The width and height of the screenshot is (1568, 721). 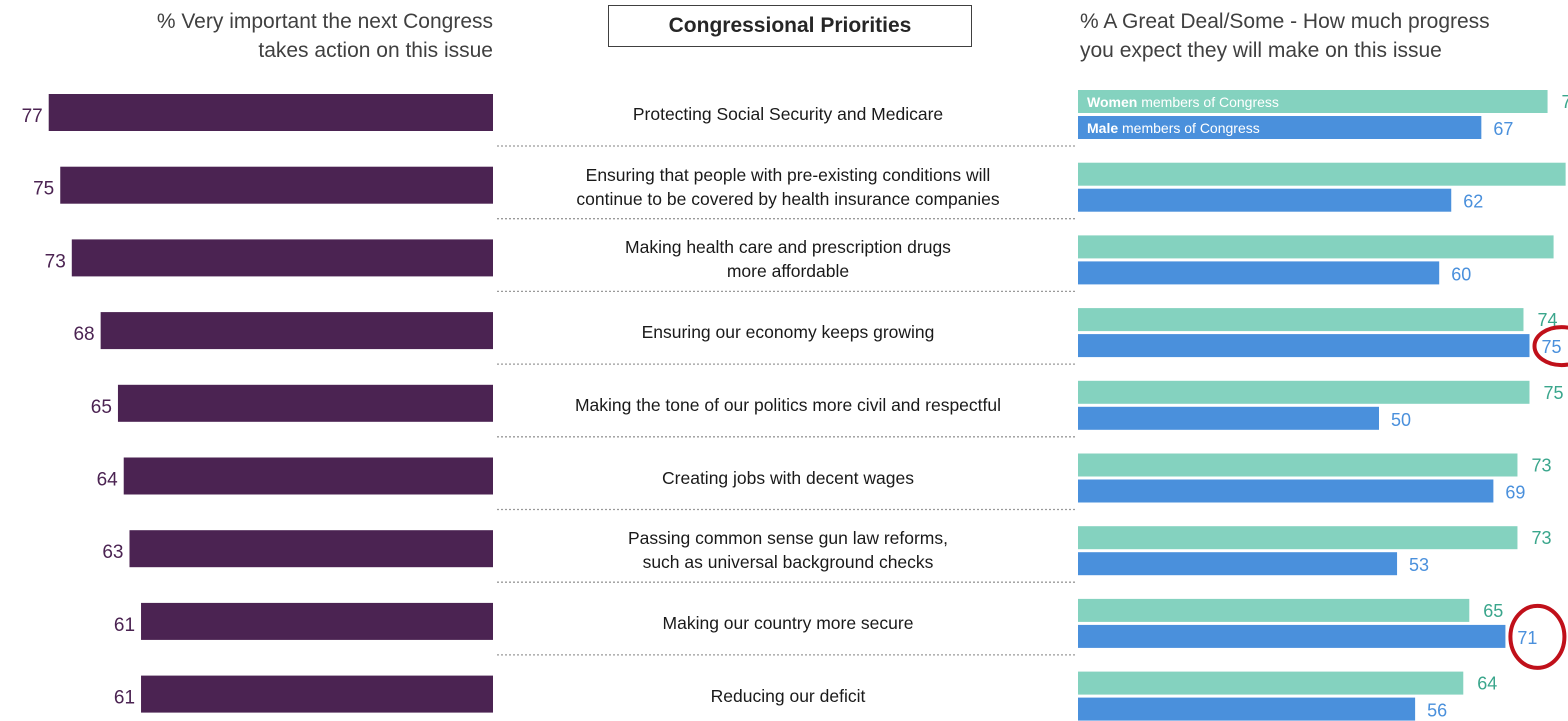 What do you see at coordinates (112, 552) in the screenshot?
I see `importance-value-label: 63` at bounding box center [112, 552].